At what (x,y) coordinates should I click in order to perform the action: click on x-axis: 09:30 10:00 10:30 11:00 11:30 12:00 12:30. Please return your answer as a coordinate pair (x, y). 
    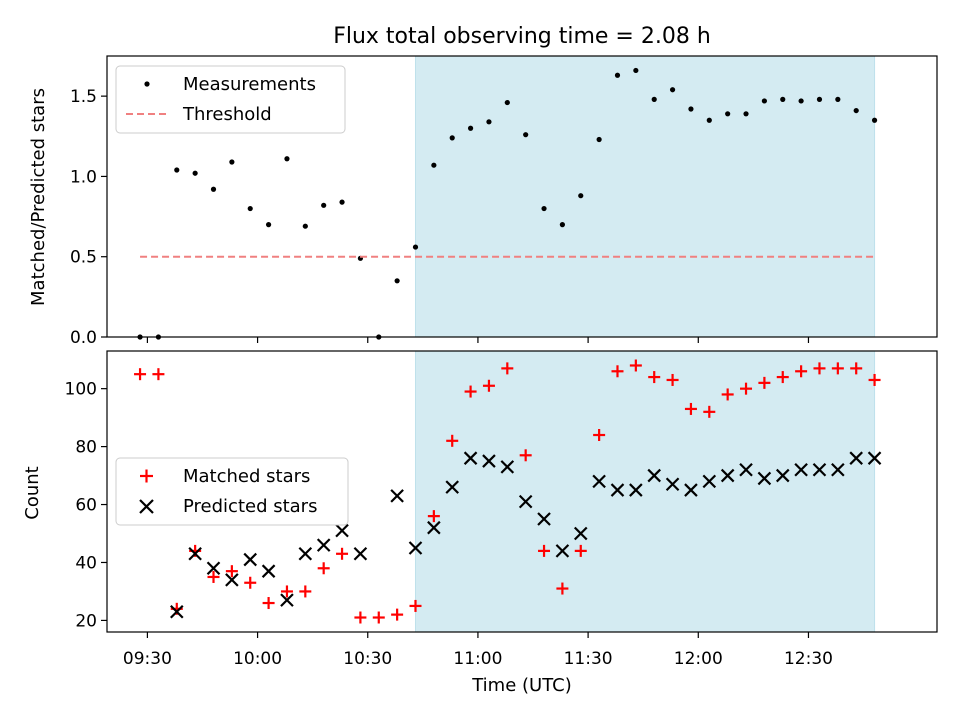
    Looking at the image, I should click on (478, 659).